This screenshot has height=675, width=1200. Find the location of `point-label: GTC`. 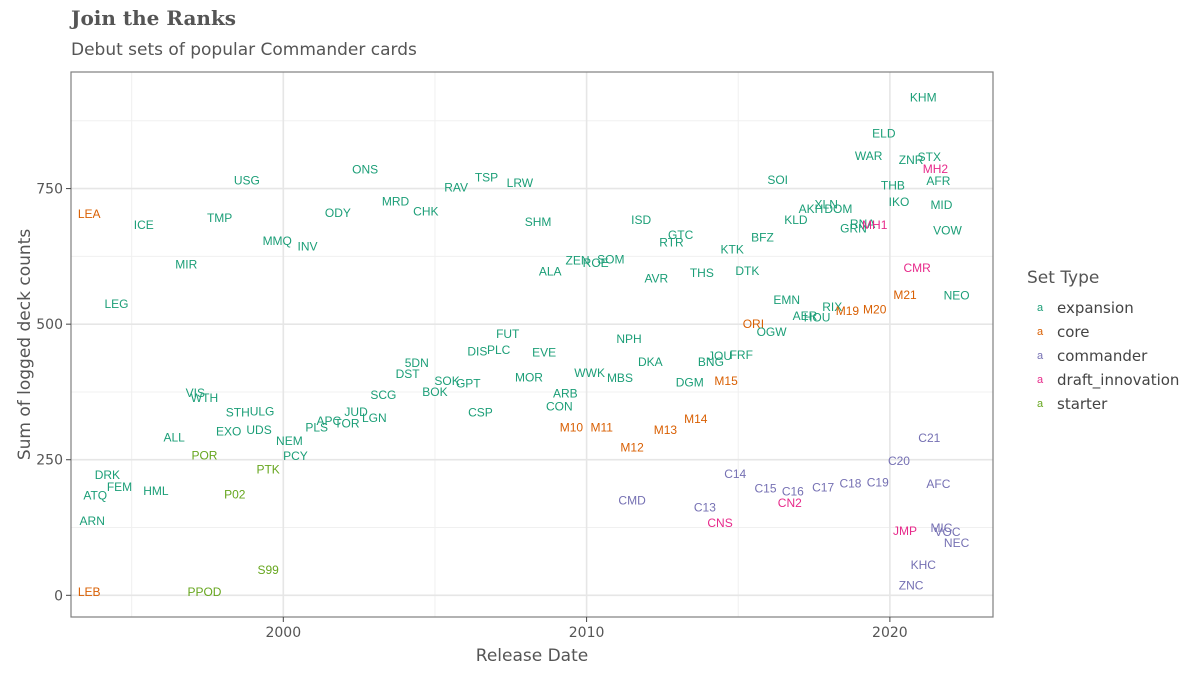

point-label: GTC is located at coordinates (681, 235).